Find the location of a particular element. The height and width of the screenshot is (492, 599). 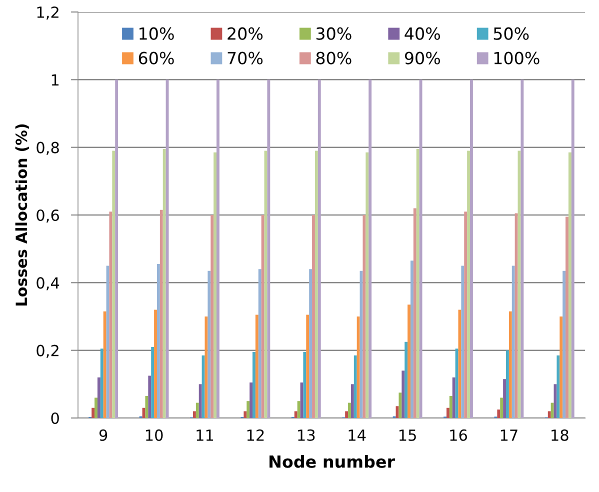

legend-label: 50% is located at coordinates (511, 33).